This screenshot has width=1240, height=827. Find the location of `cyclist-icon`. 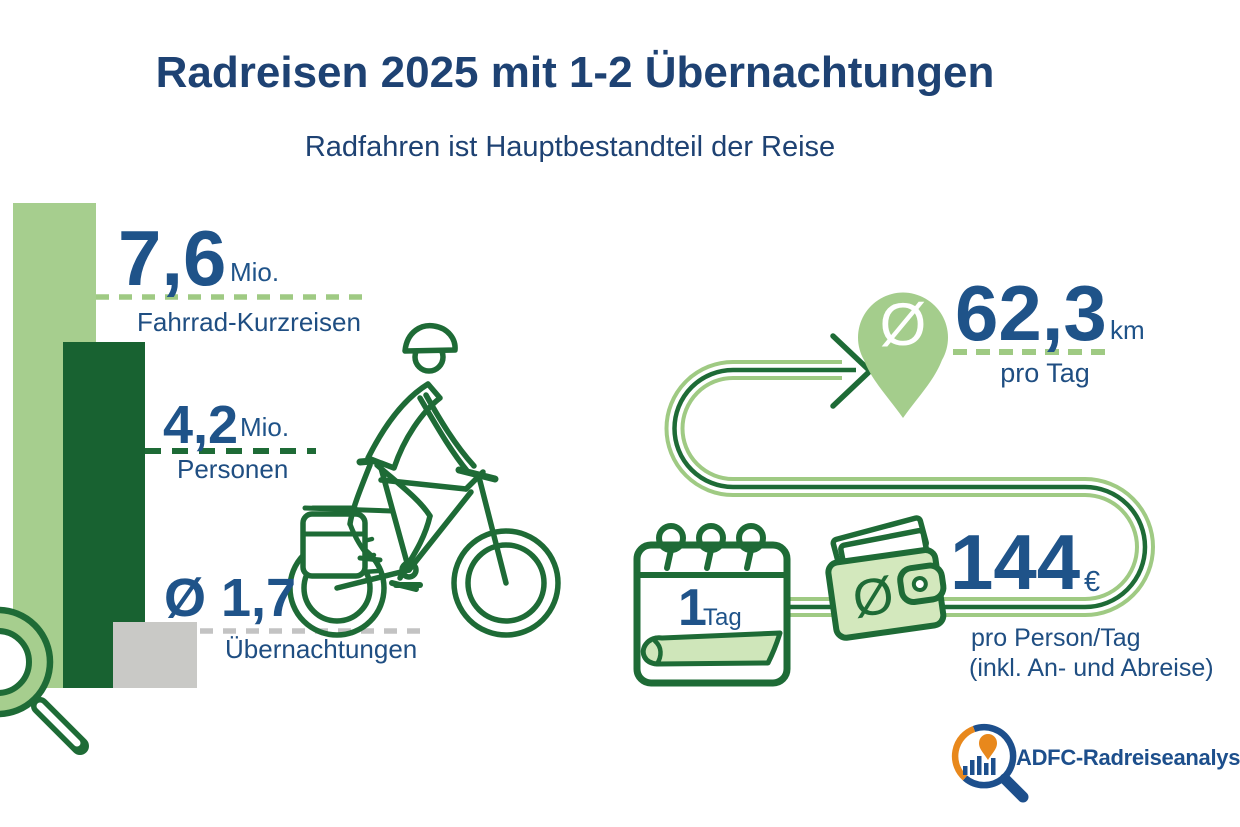

cyclist-icon is located at coordinates (424, 480).